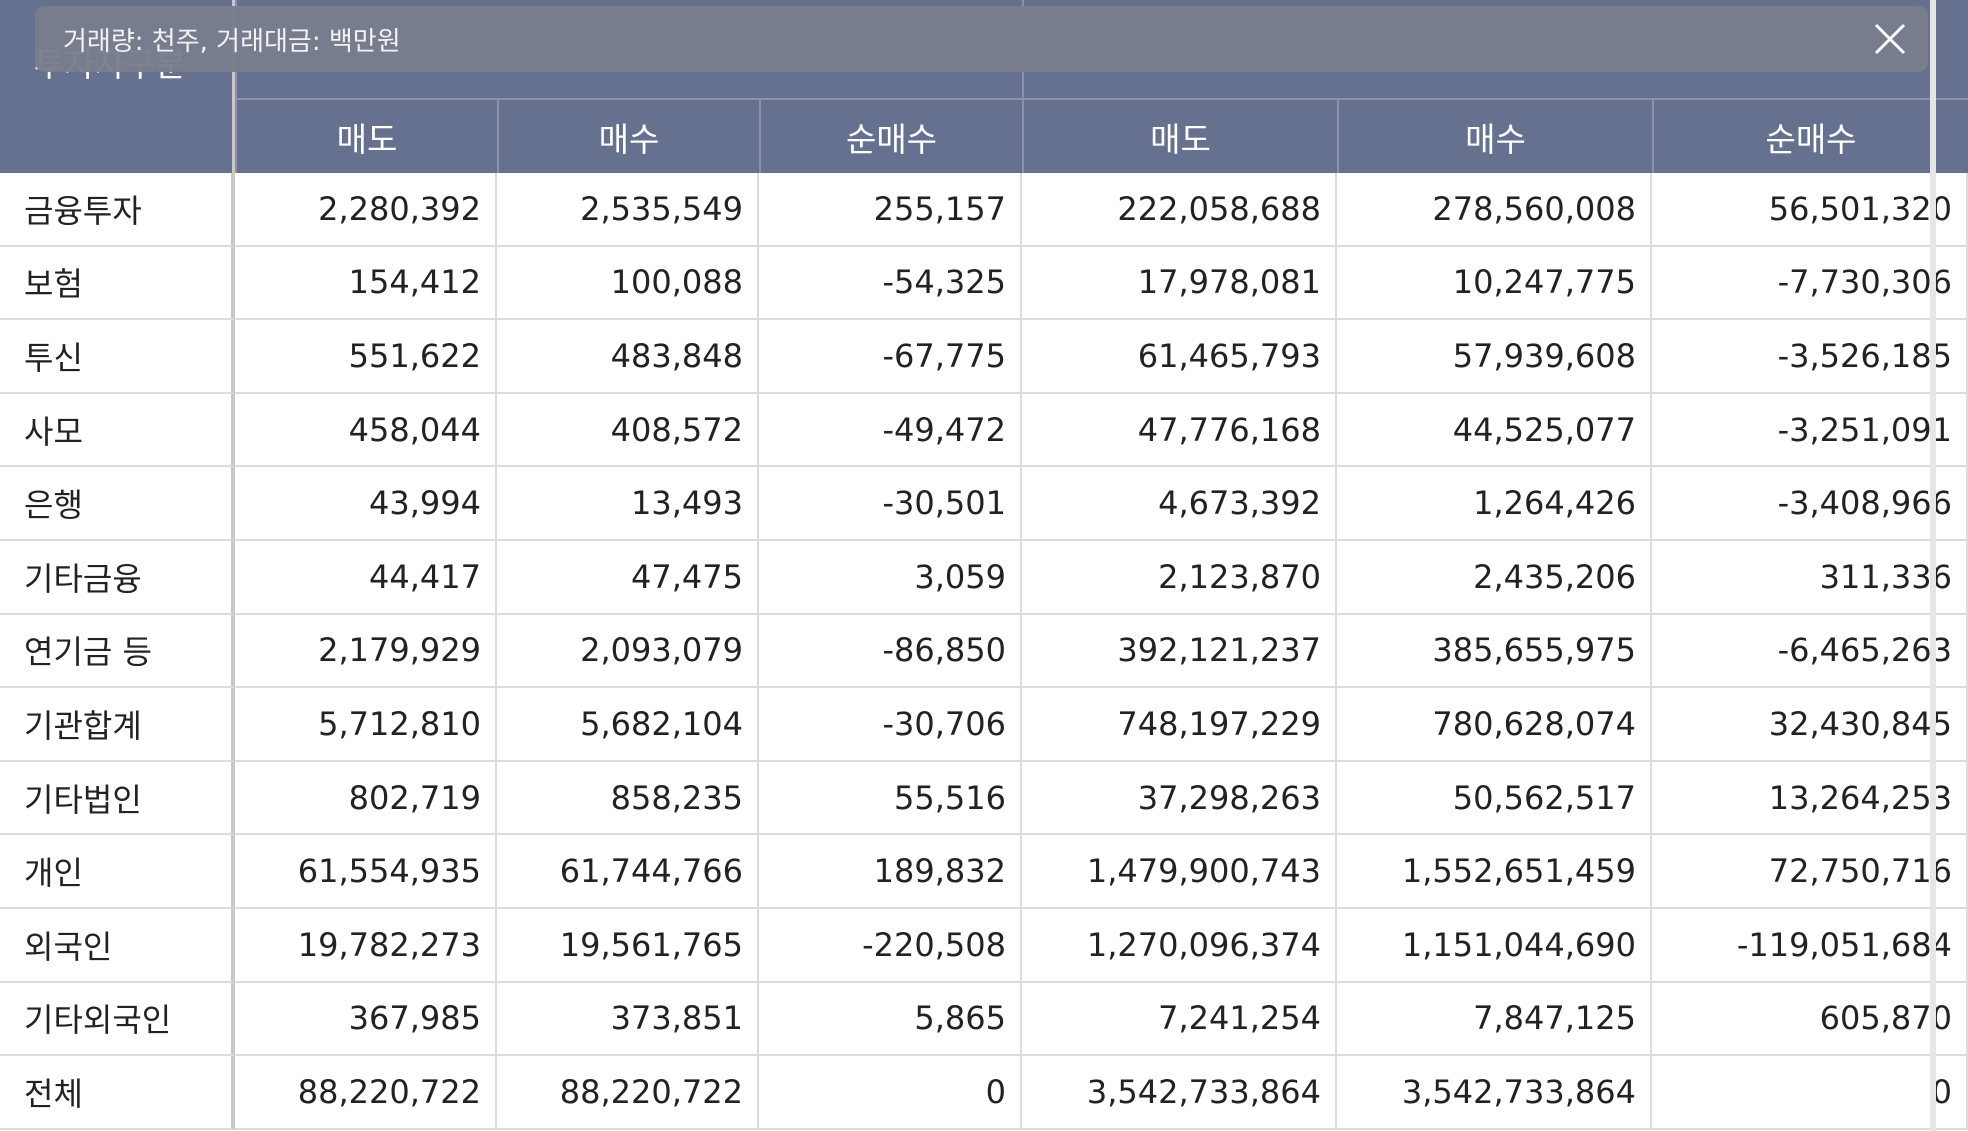  Describe the element at coordinates (1810, 357) in the screenshot. I see `cell-value: -3,526,185` at that location.